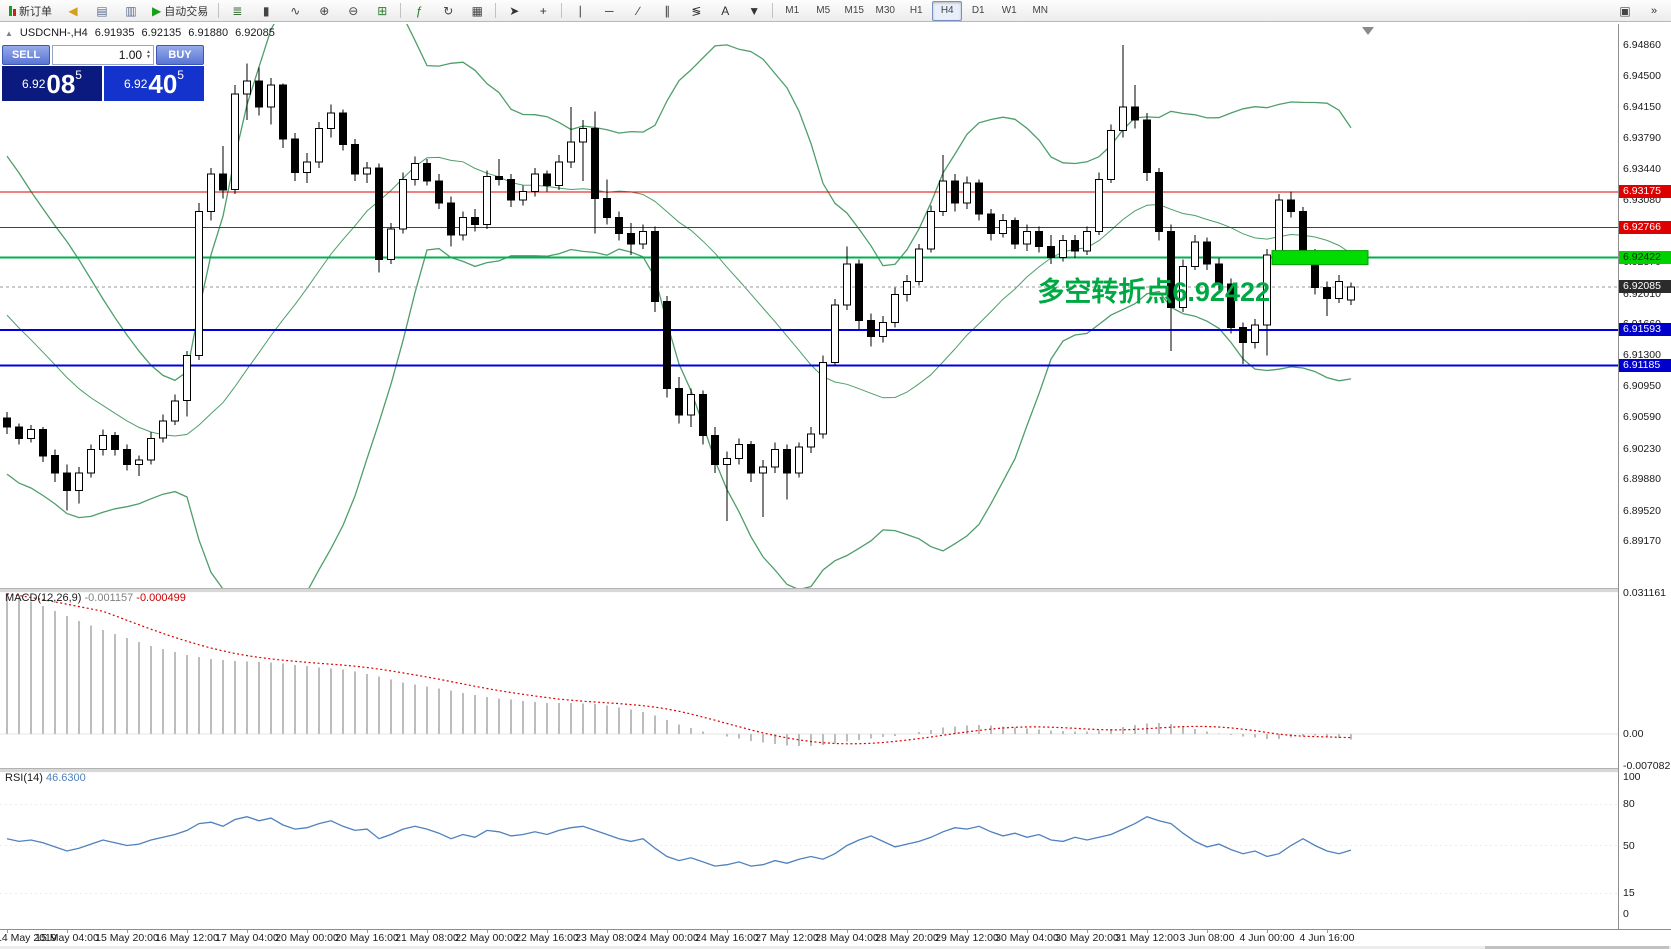  I want to click on spin-down-icon: ▼, so click(148, 57).